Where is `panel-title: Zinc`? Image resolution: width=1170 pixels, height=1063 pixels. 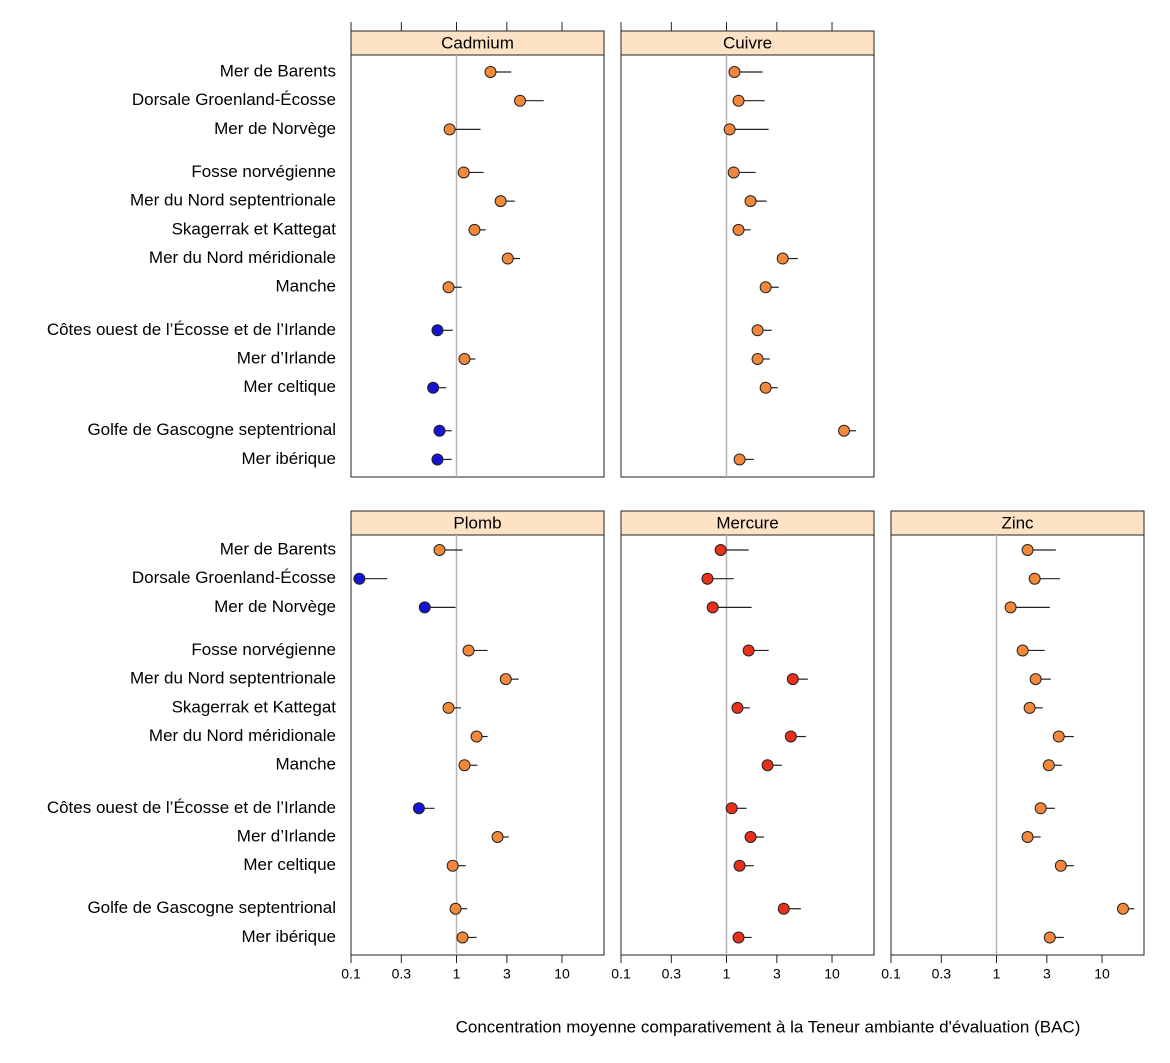
panel-title: Zinc is located at coordinates (1017, 522).